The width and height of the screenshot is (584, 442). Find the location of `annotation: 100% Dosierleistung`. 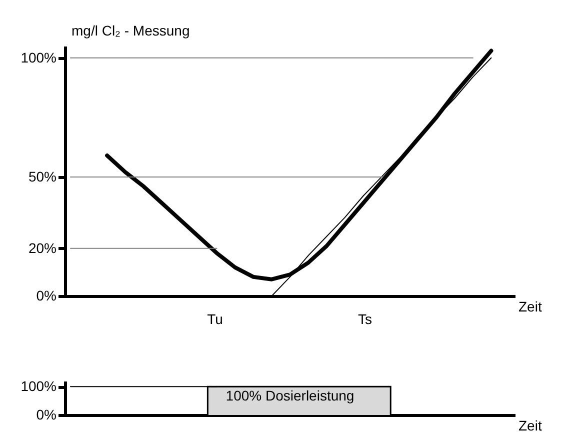

annotation: 100% Dosierleistung is located at coordinates (290, 395).